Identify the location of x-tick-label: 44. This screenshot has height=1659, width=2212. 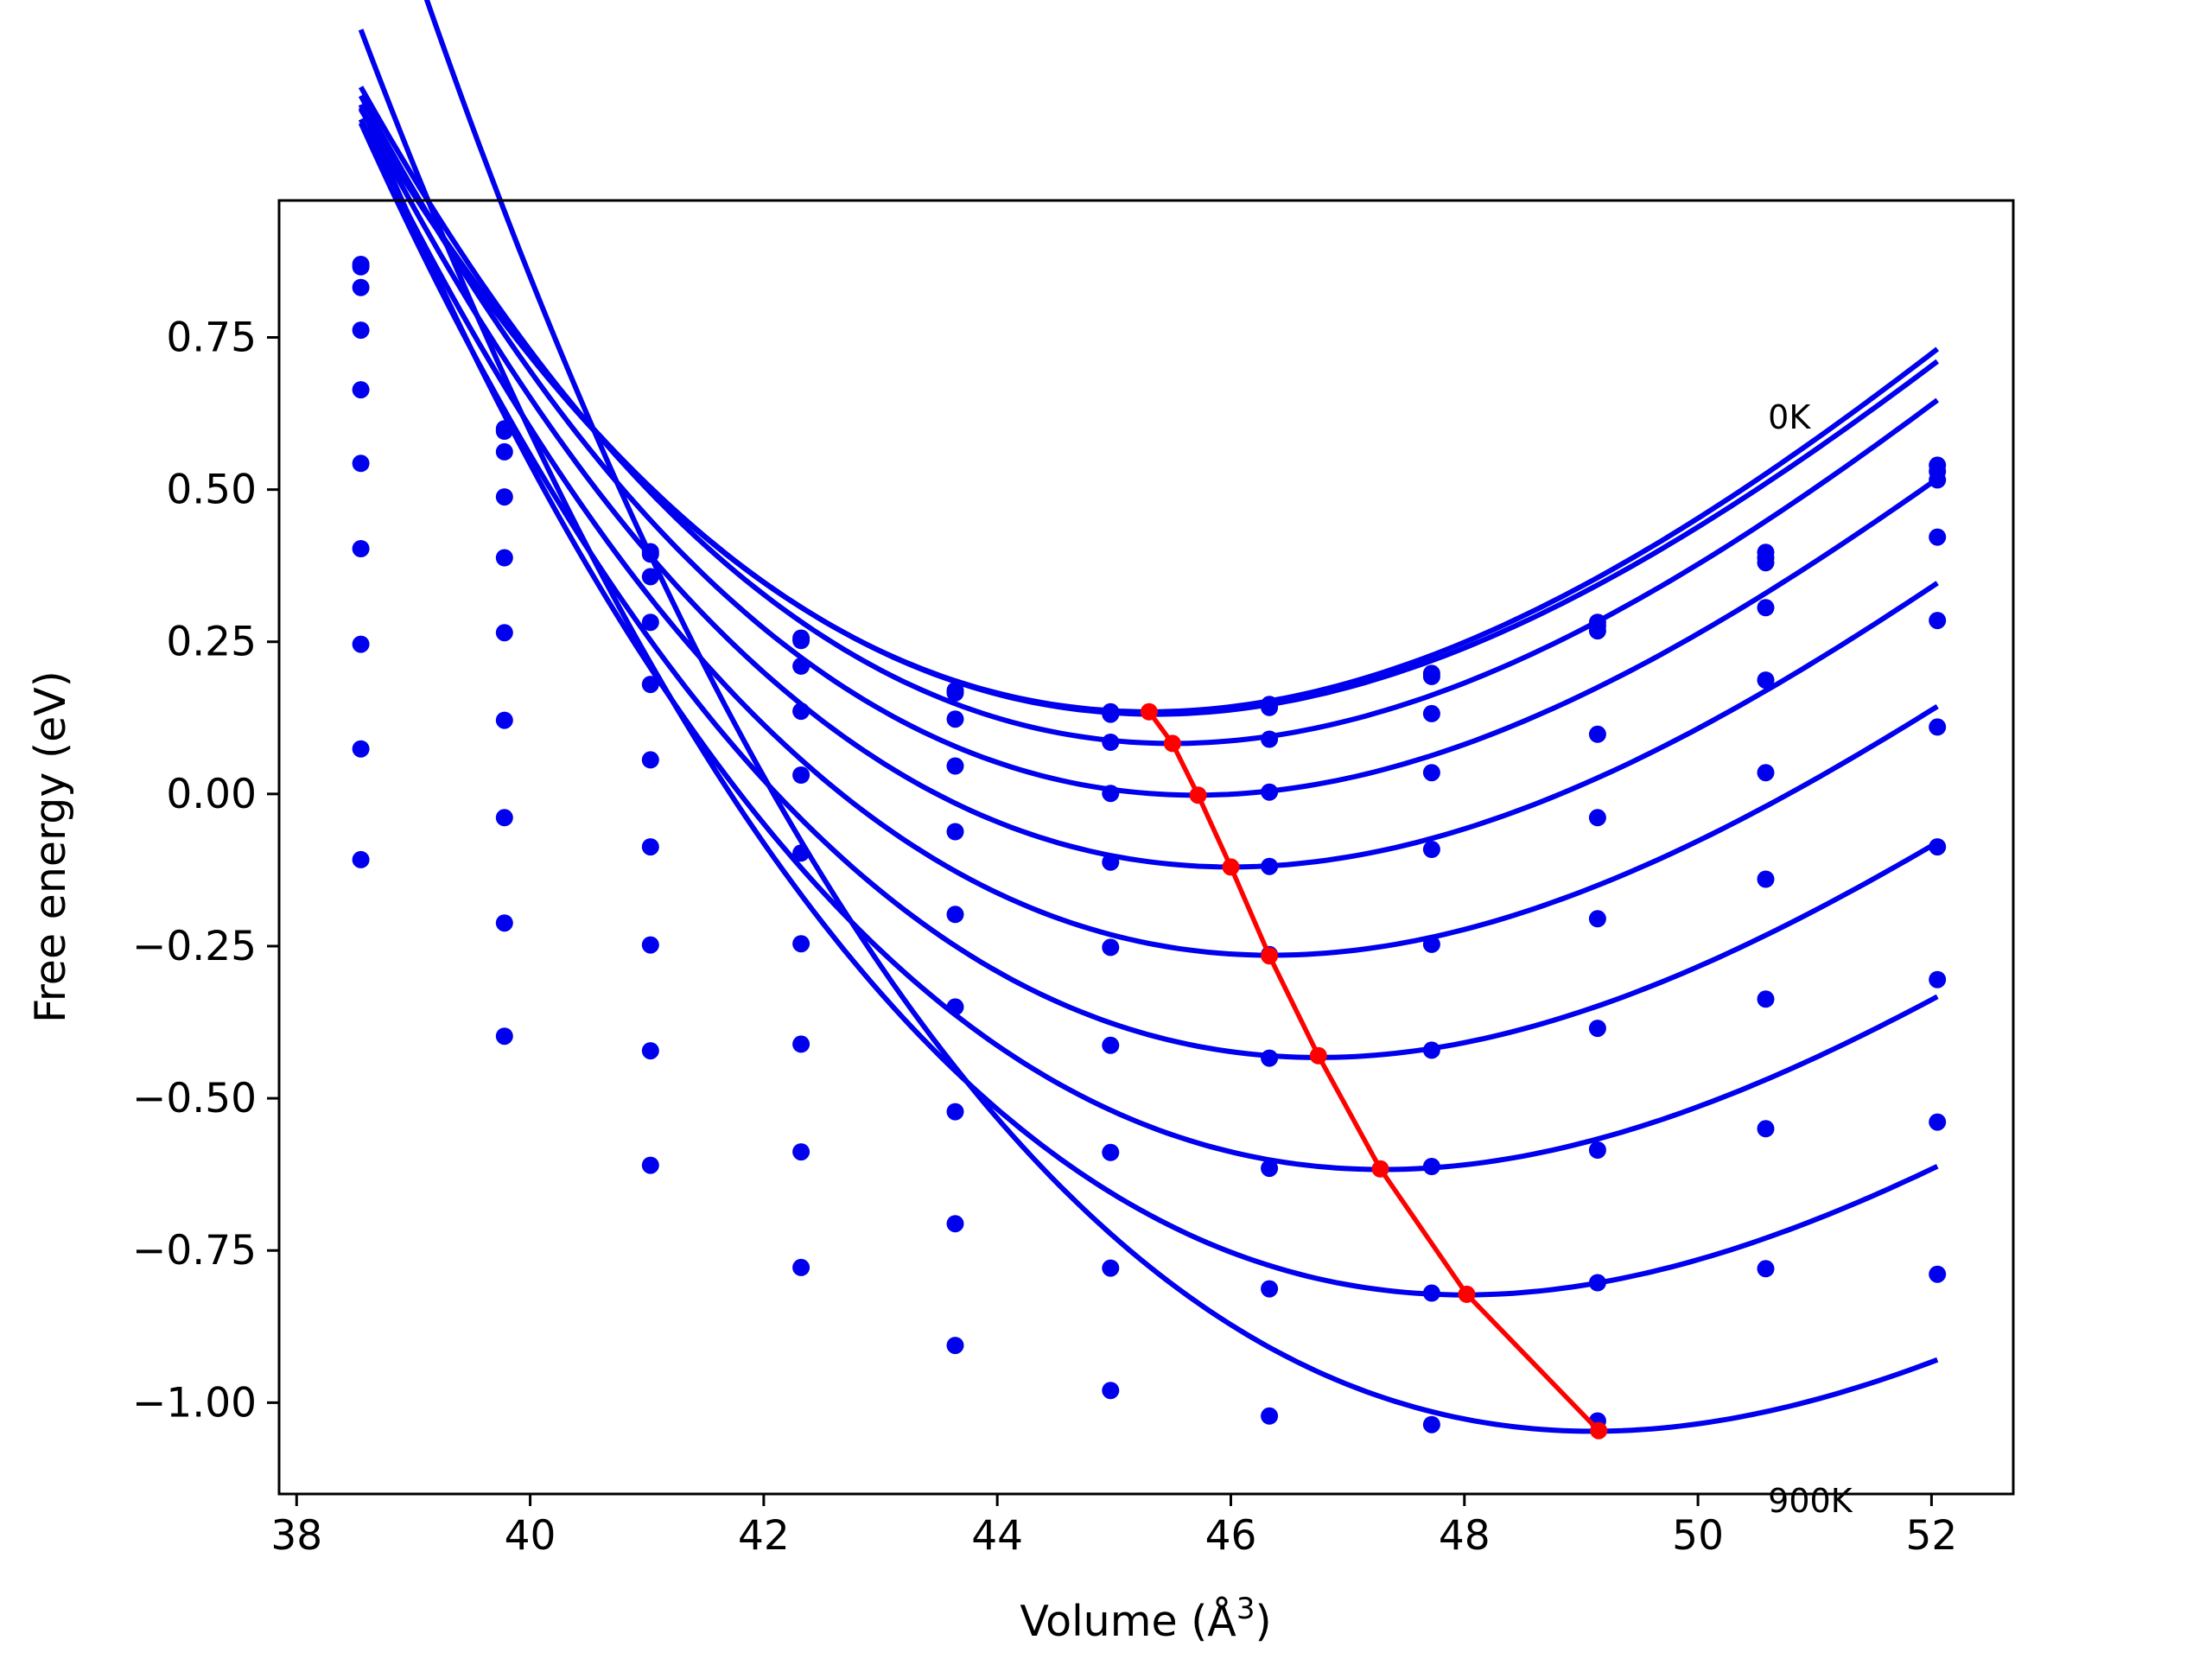
(997, 1536).